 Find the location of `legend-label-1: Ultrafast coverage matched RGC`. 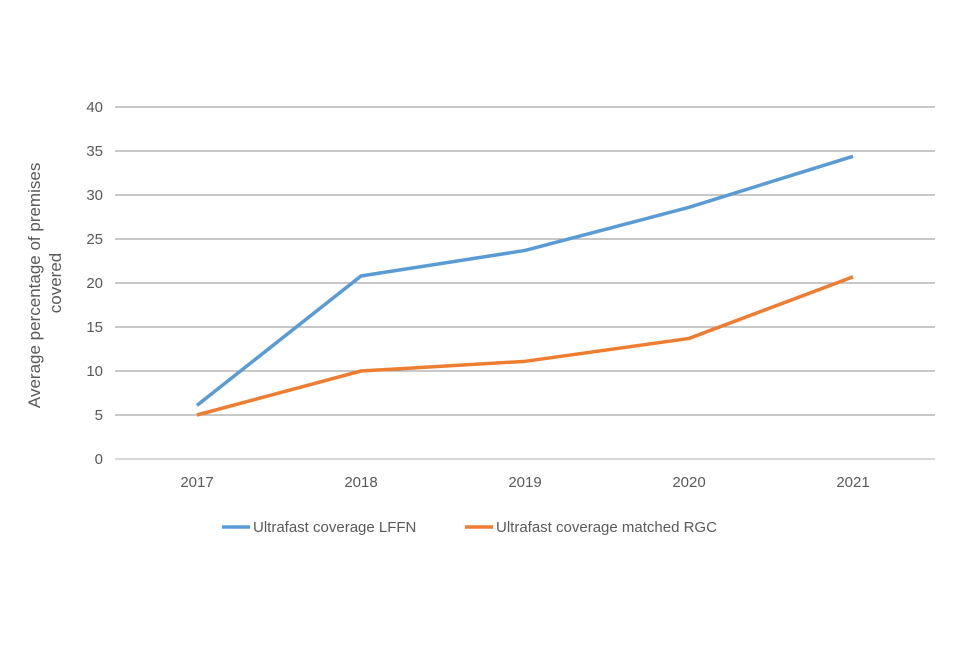

legend-label-1: Ultrafast coverage matched RGC is located at coordinates (606, 527).